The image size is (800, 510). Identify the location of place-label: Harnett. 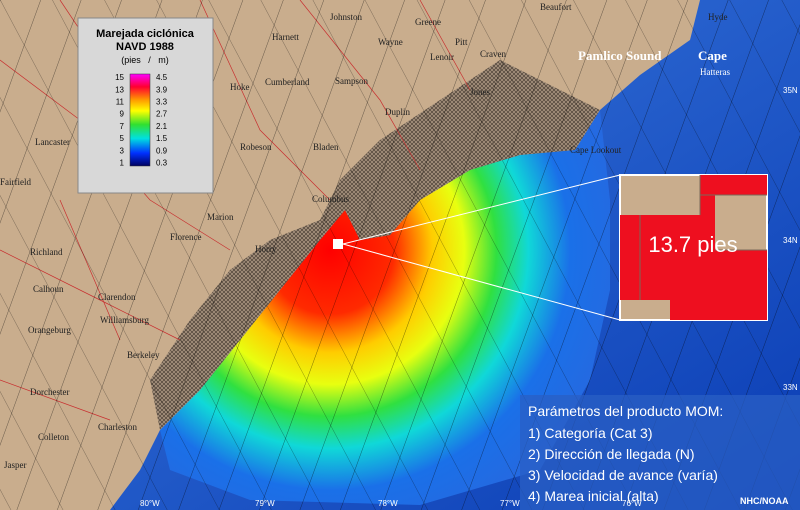
(285, 37).